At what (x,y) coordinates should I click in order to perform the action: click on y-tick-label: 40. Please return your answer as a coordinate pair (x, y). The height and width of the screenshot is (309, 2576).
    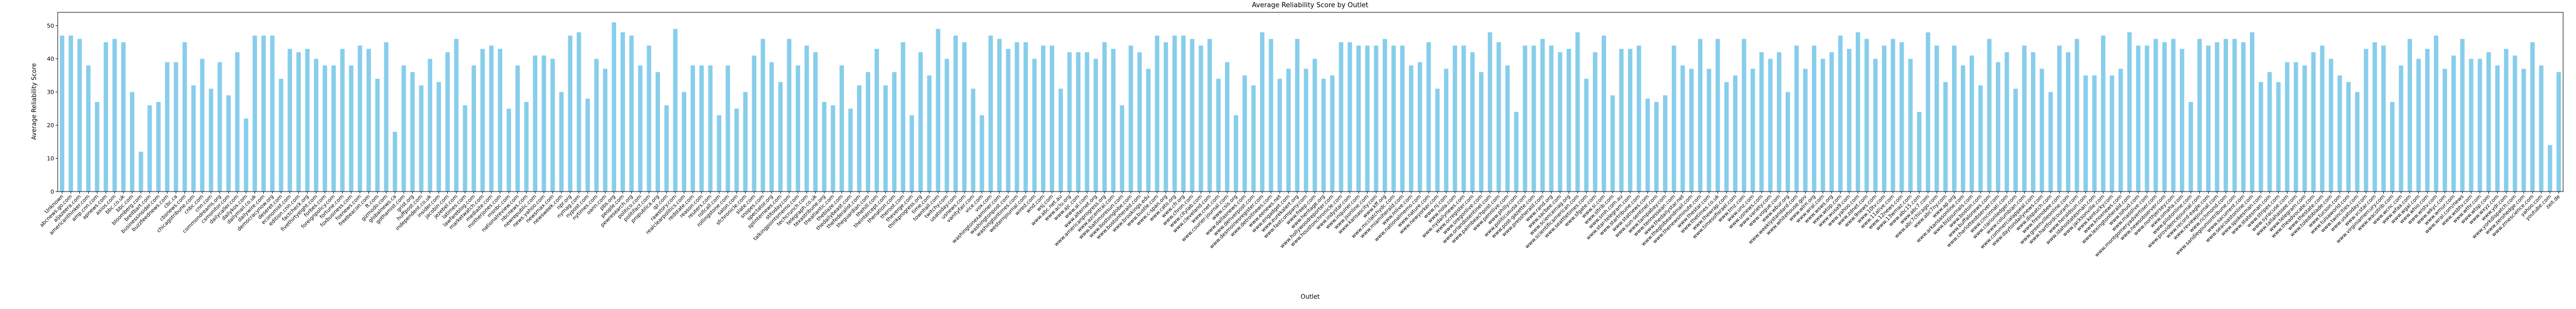
    Looking at the image, I should click on (51, 59).